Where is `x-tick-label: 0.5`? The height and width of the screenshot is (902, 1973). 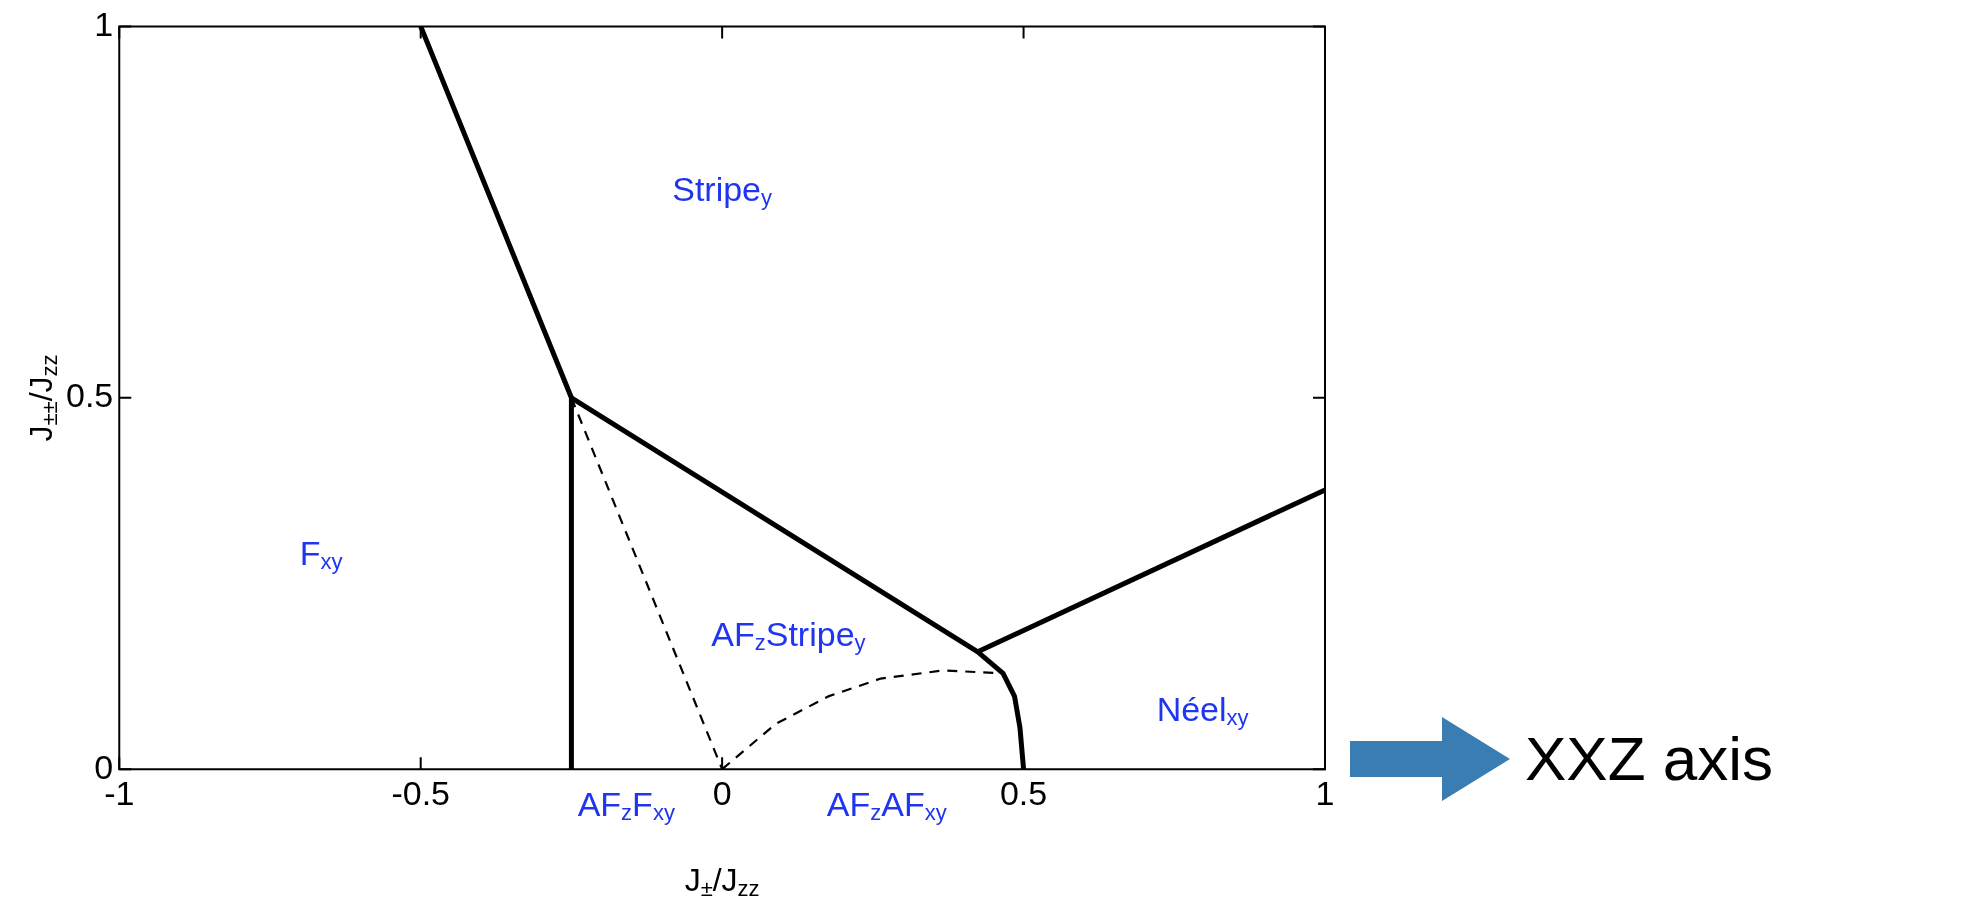
x-tick-label: 0.5 is located at coordinates (1023, 792).